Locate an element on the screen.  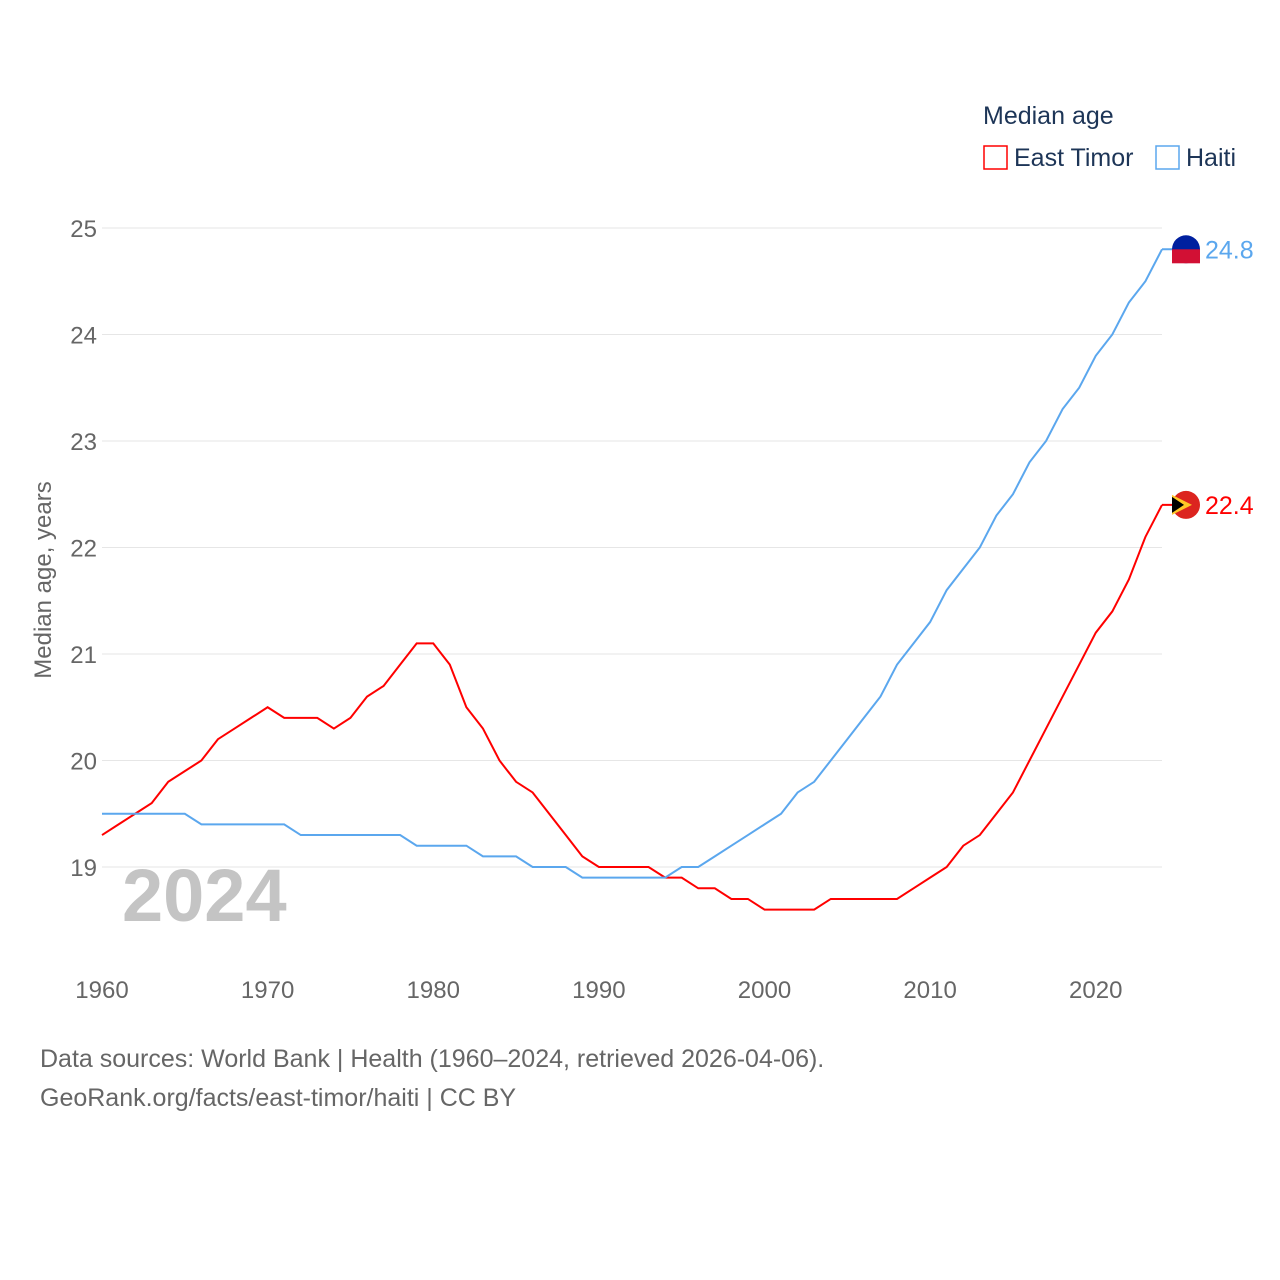
y-tick-label: 20 is located at coordinates (83, 762).